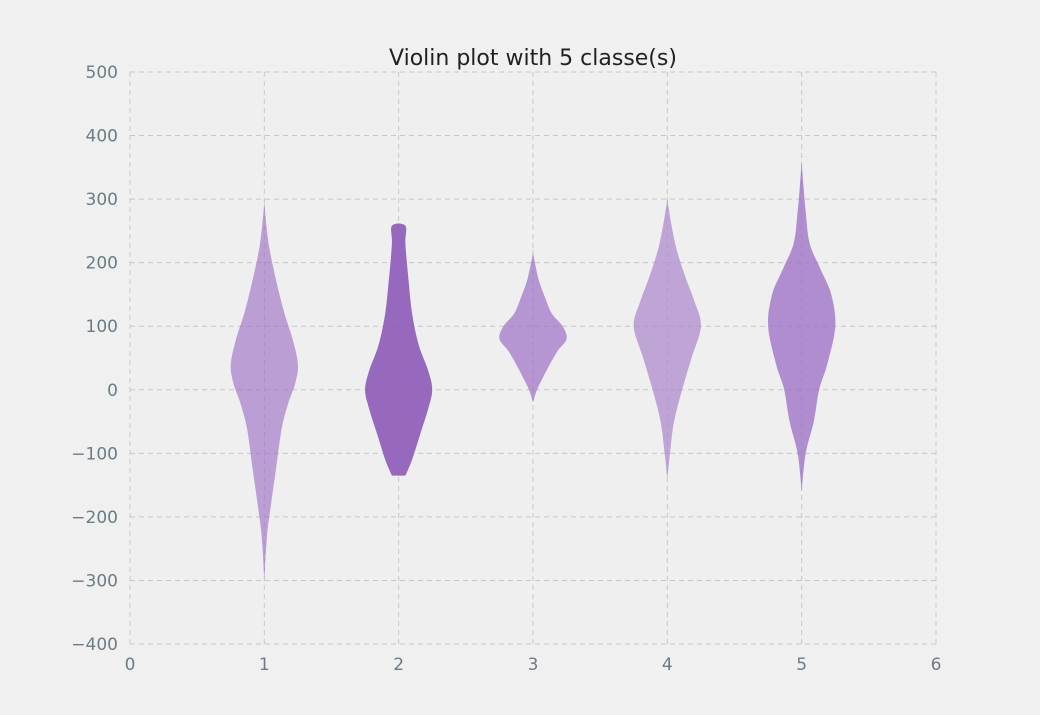  Describe the element at coordinates (936, 665) in the screenshot. I see `x-tick-label: 6` at that location.